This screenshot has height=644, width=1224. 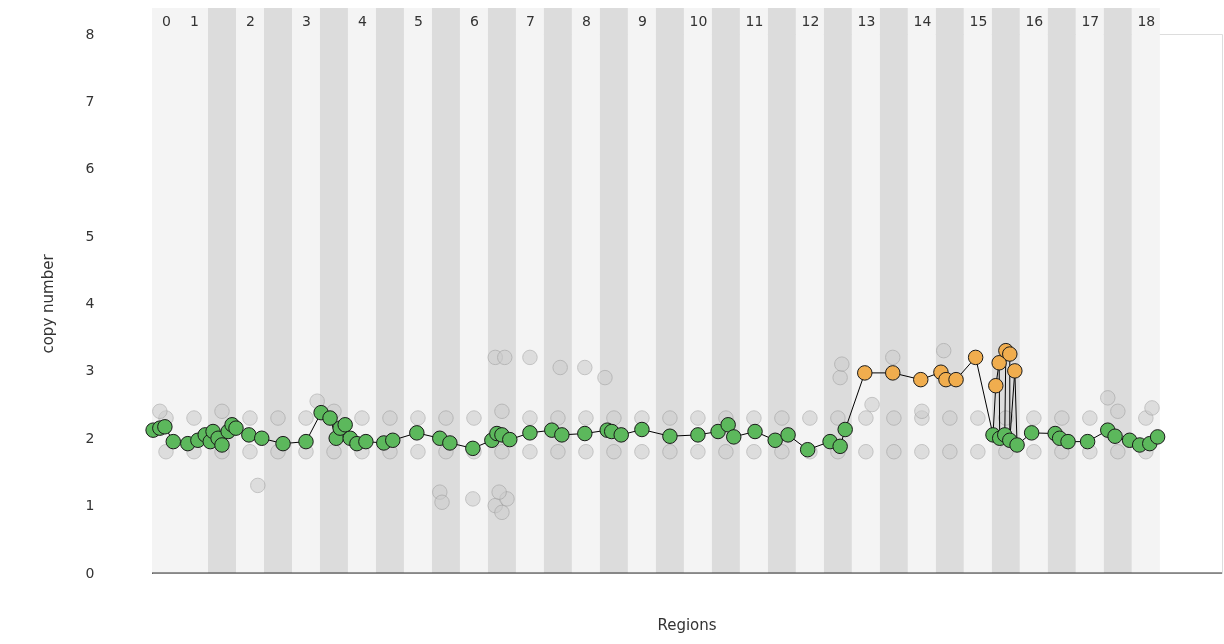 What do you see at coordinates (90, 370) in the screenshot?
I see `y-tick-label: 3` at bounding box center [90, 370].